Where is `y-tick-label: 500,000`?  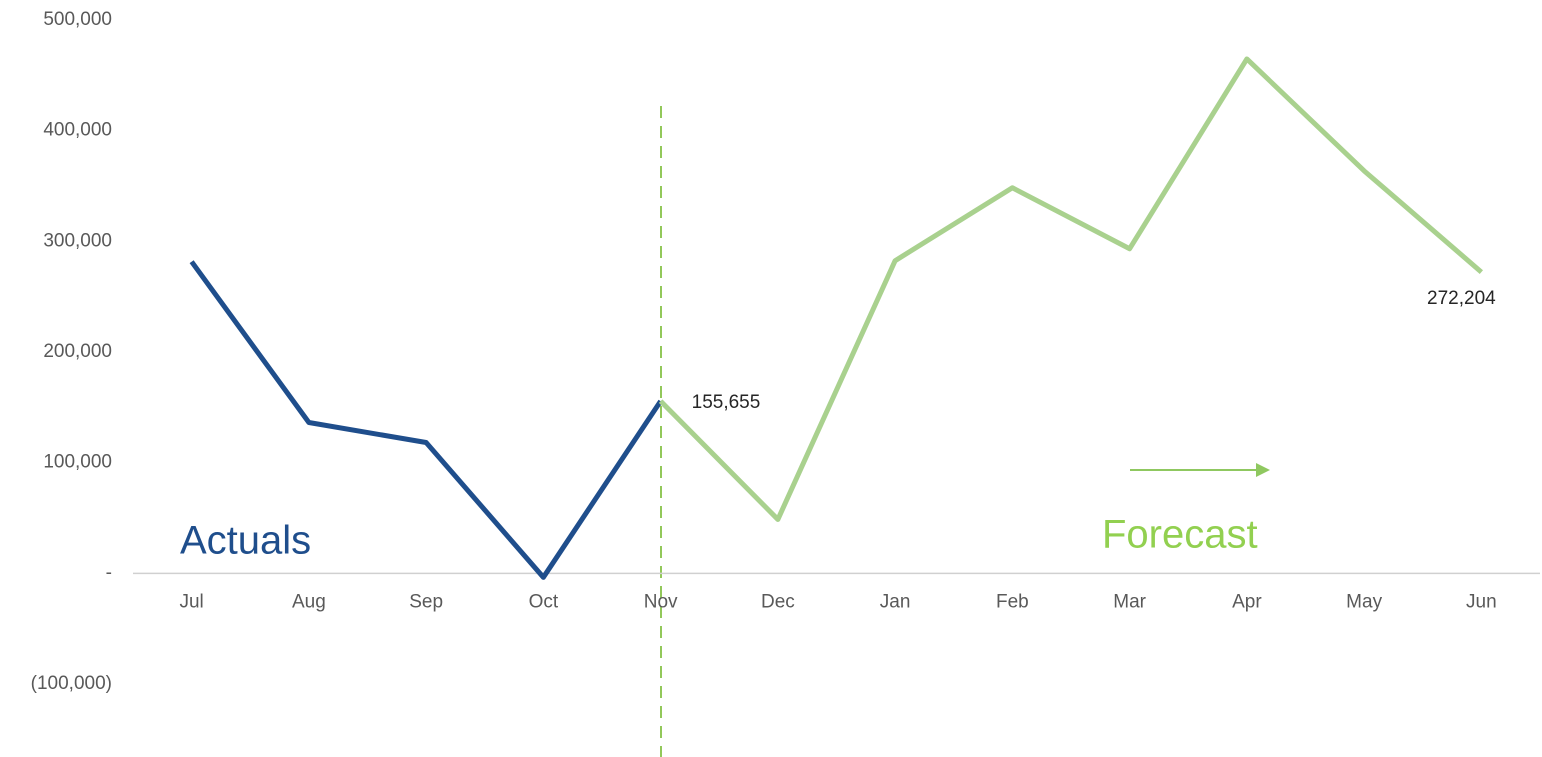 y-tick-label: 500,000 is located at coordinates (77, 19).